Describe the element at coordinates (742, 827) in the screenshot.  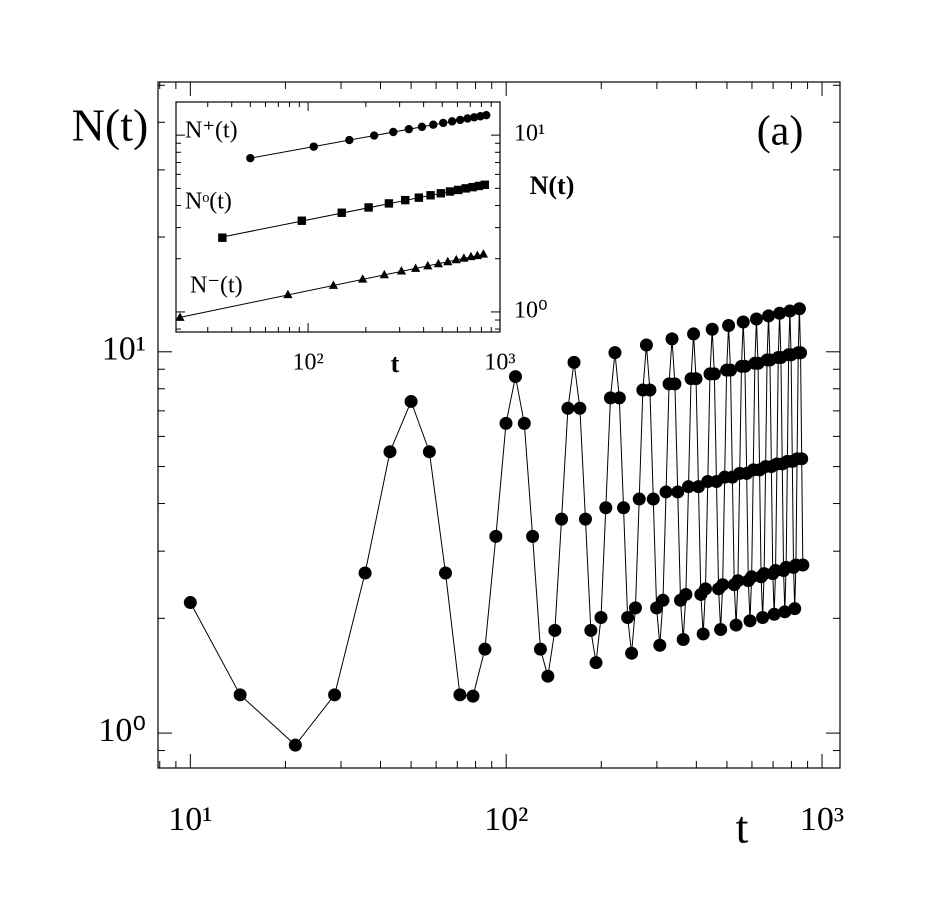
I see `x-axis-label: t` at that location.